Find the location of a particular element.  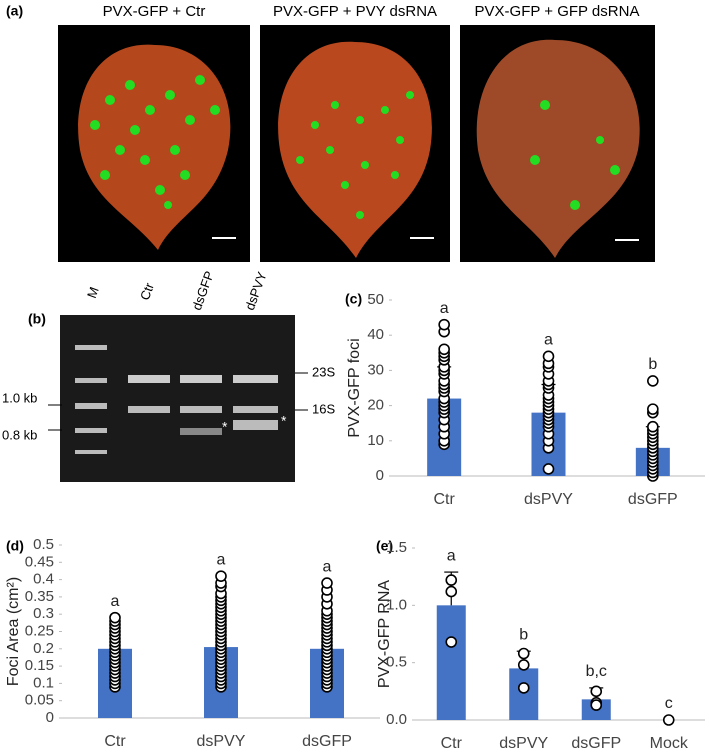

y-axis-label: Foci Area (cm²) is located at coordinates (13, 631).